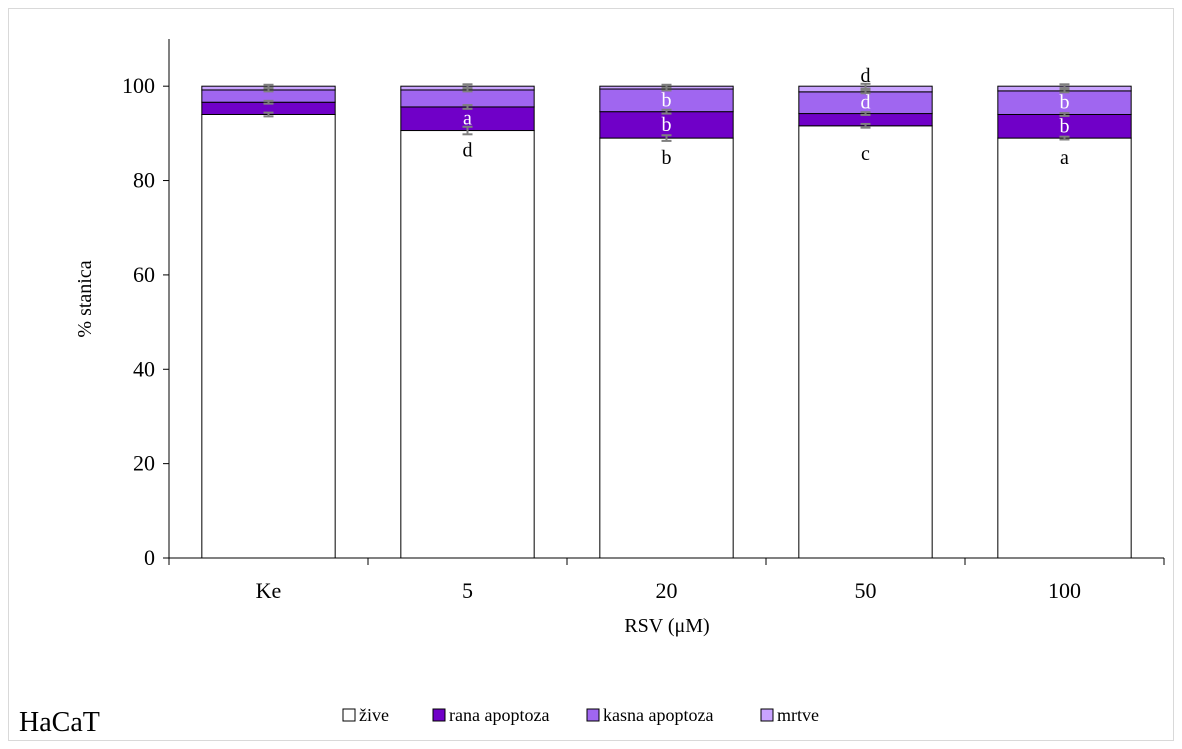  Describe the element at coordinates (85, 298) in the screenshot. I see `y-axis-title: % stanica` at that location.